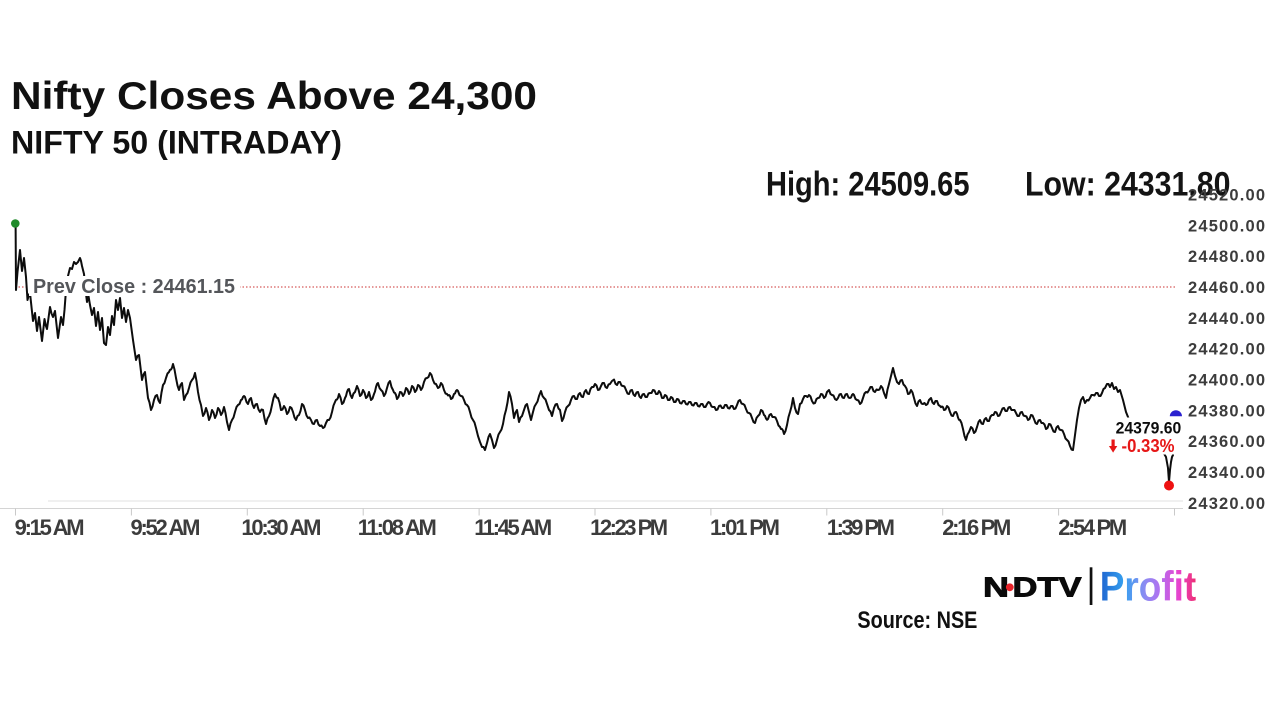 The height and width of the screenshot is (719, 1280). What do you see at coordinates (1226, 195) in the screenshot?
I see `svg-text: 24520.00` at bounding box center [1226, 195].